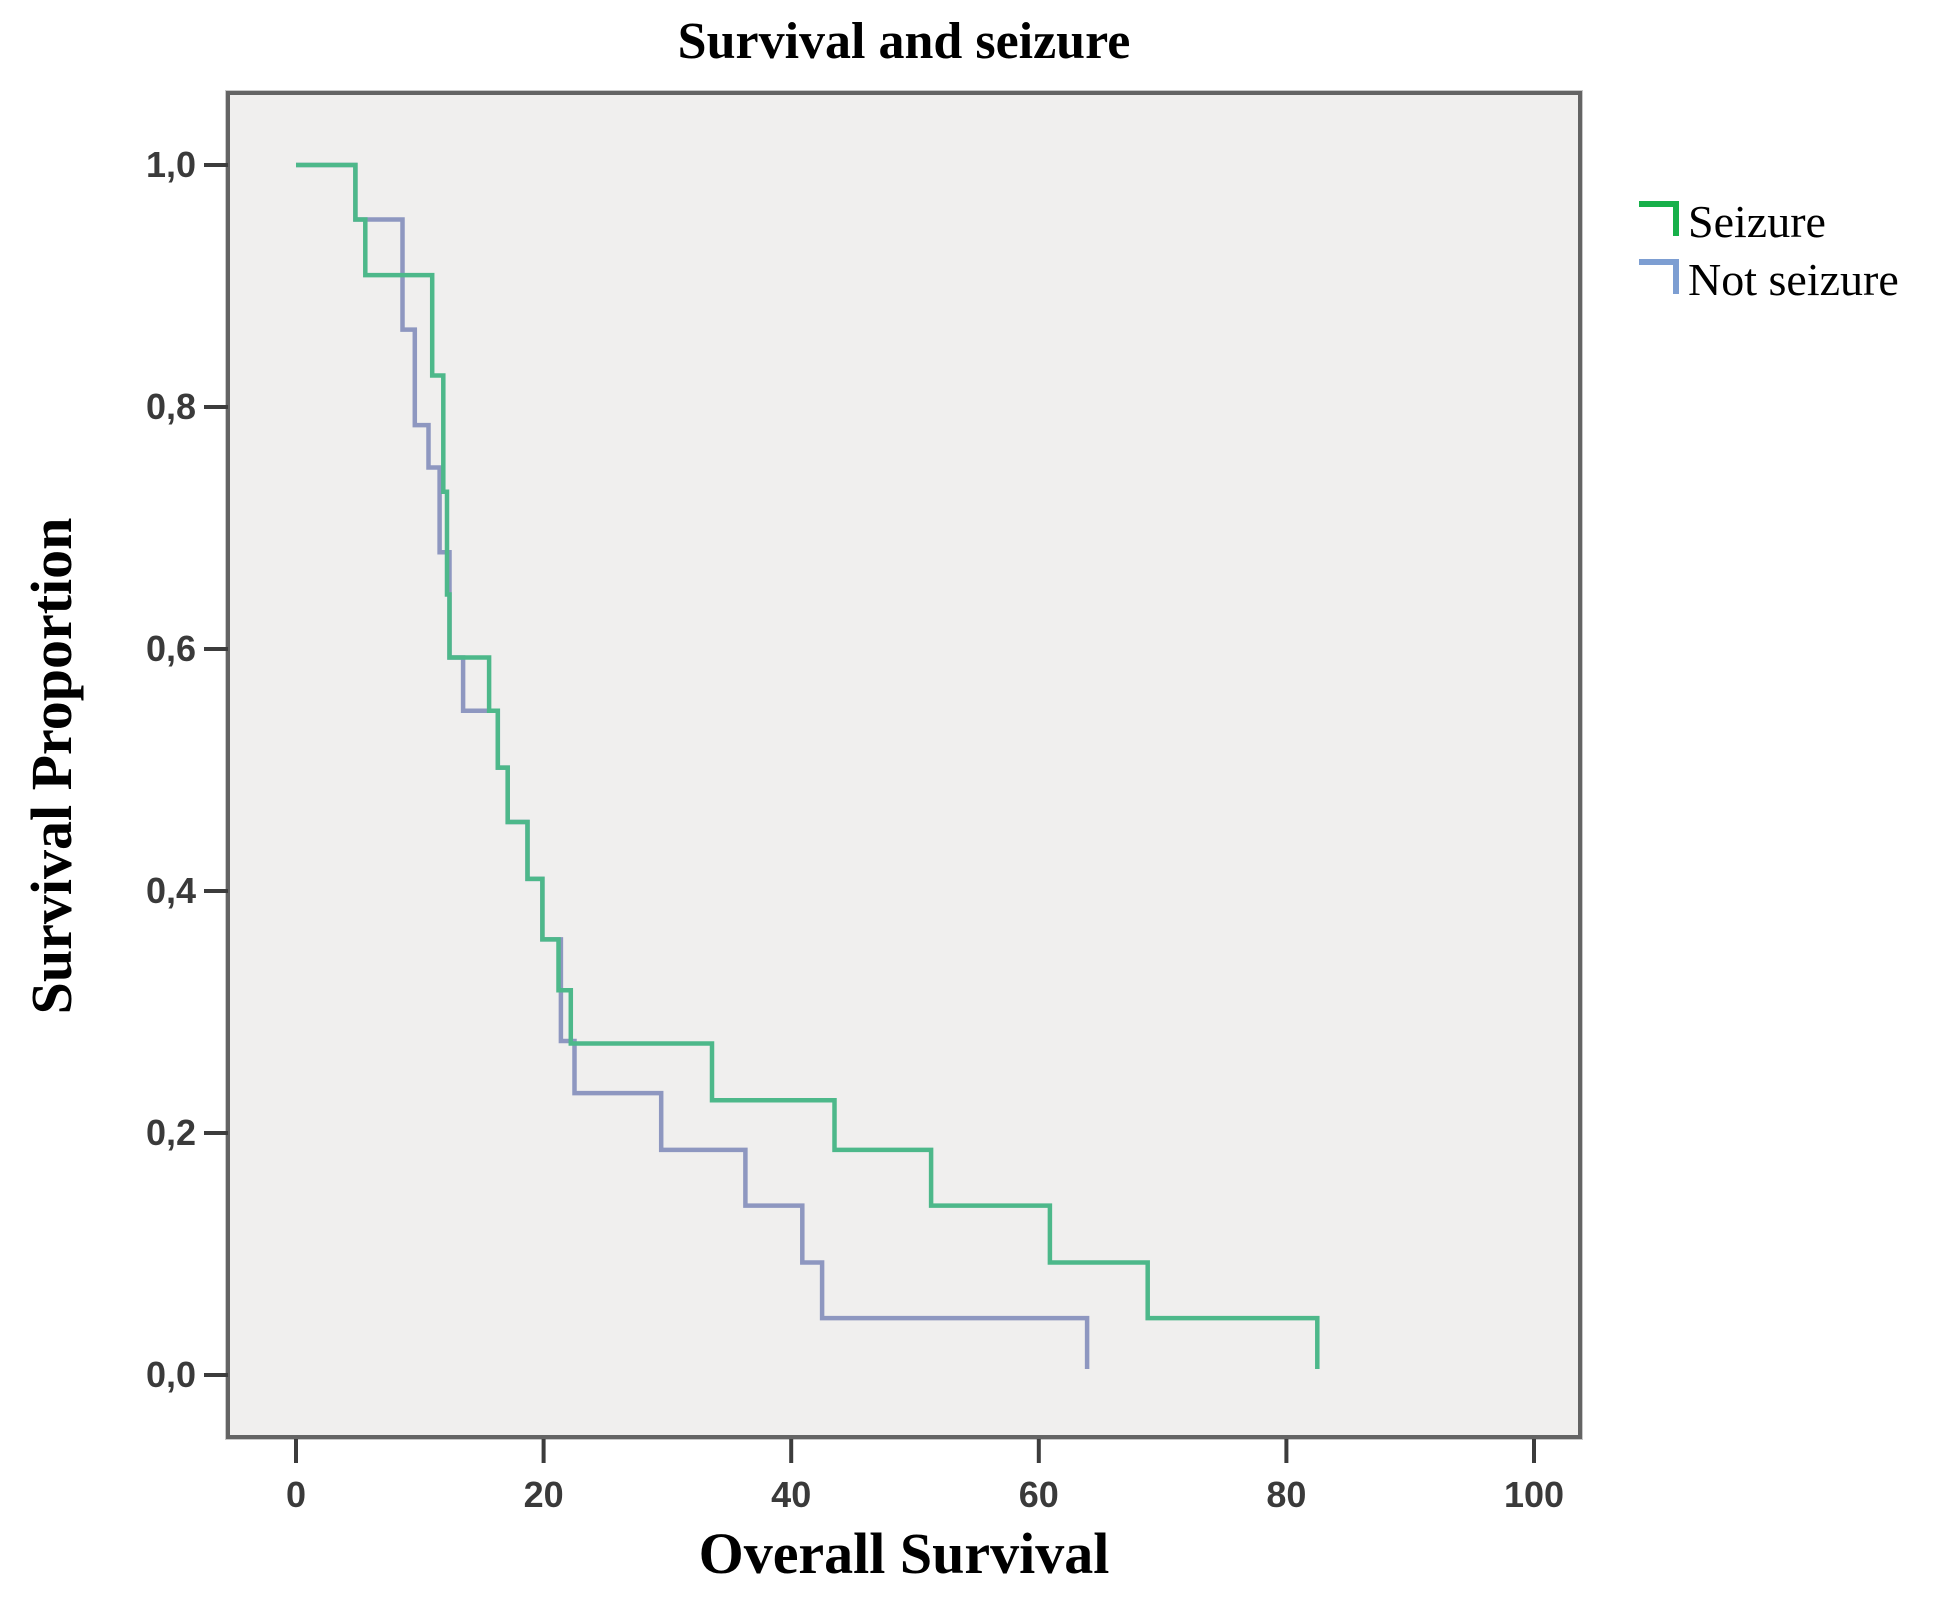 The image size is (1955, 1621). I want to click on x-tick-label: 40, so click(791, 1494).